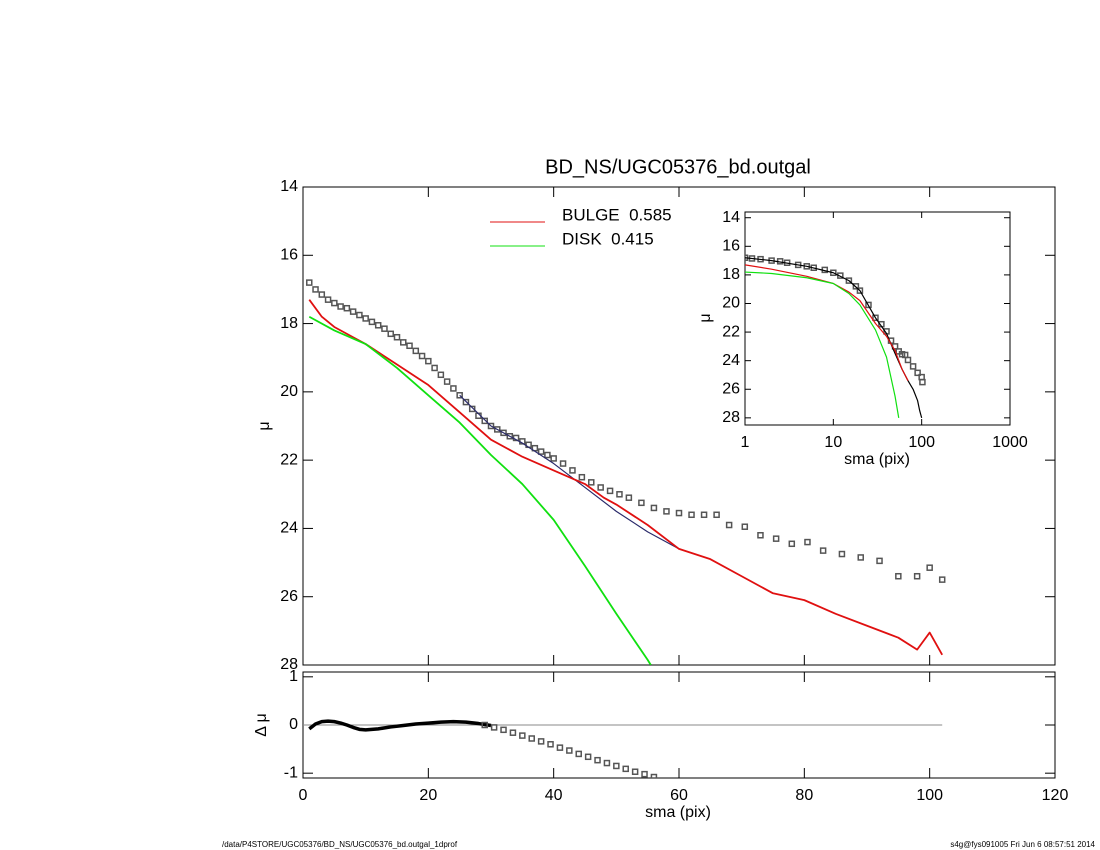 The height and width of the screenshot is (850, 1100). I want to click on axes-frame, so click(877, 318).